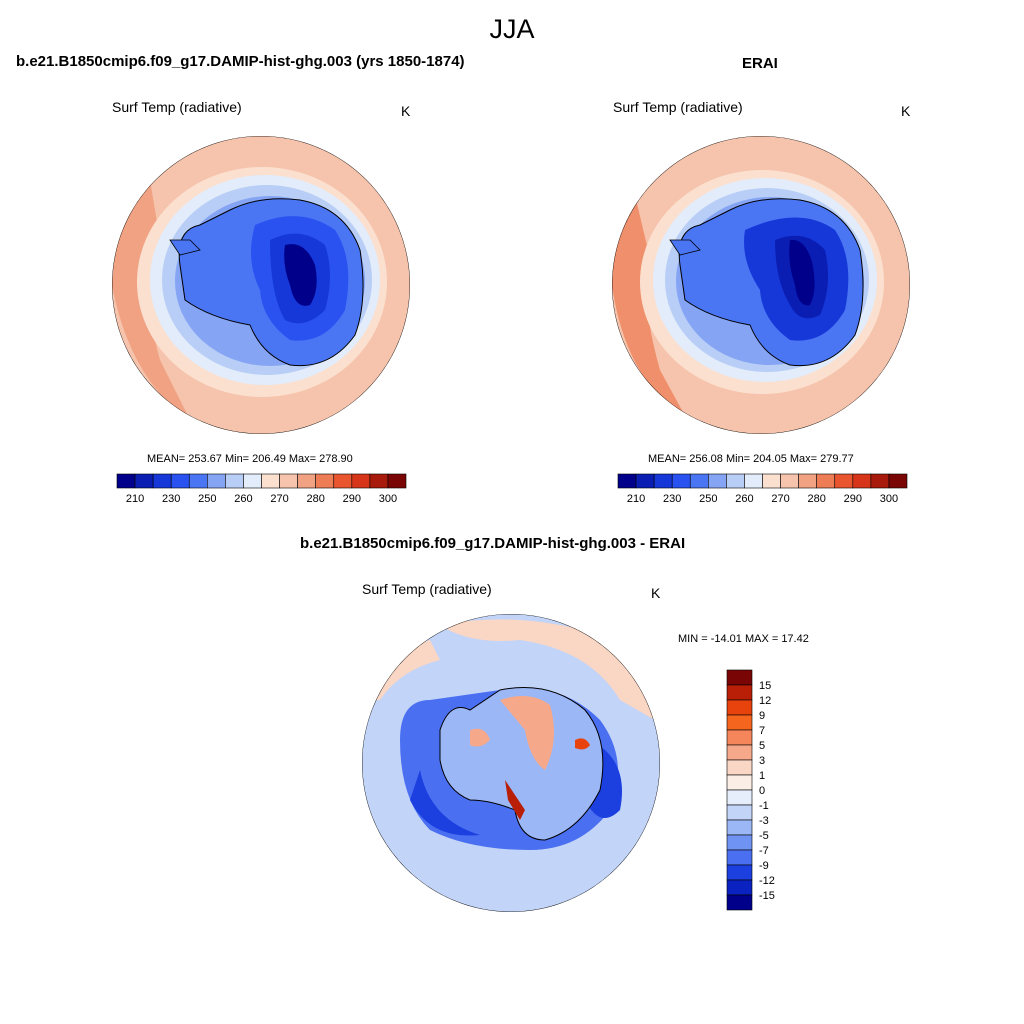  Describe the element at coordinates (250, 459) in the screenshot. I see `model-stats: MEAN= 253.67 Min= 206.49 Max= 278.90` at that location.